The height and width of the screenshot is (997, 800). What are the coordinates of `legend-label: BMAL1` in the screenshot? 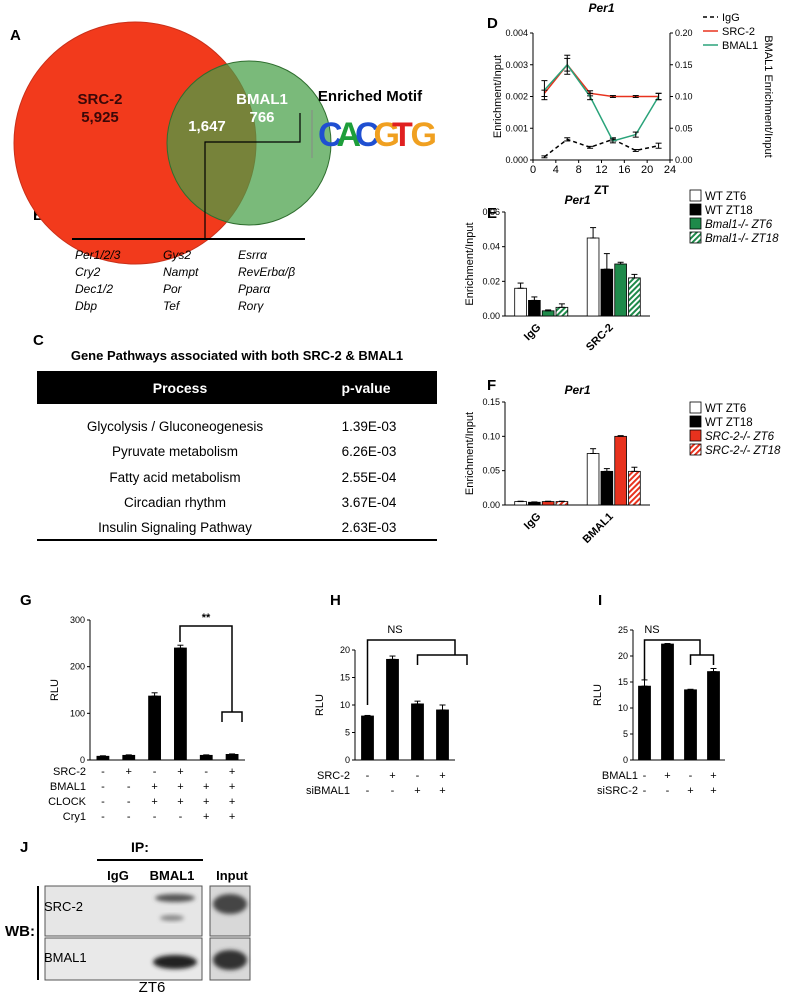 It's located at (740, 46).